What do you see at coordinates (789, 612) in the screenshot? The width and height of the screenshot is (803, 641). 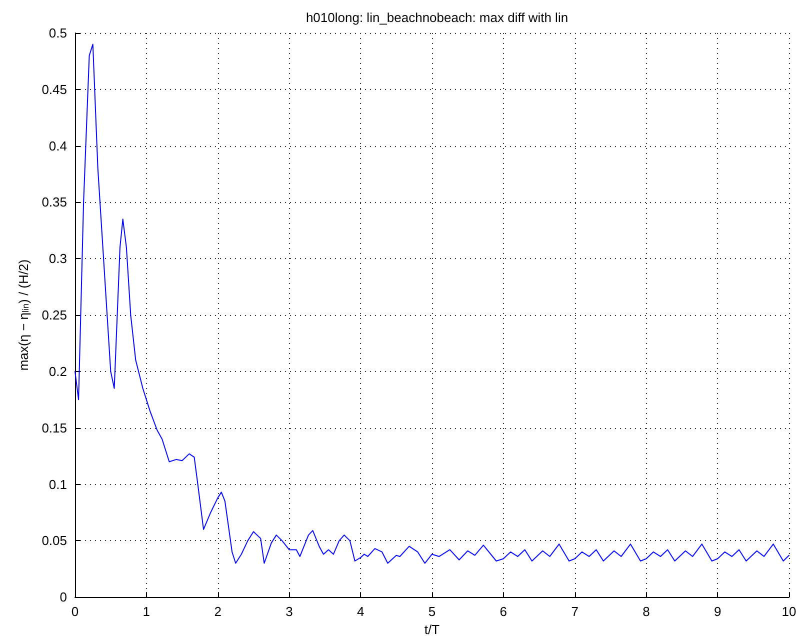 I see `x-tick-label: 10` at bounding box center [789, 612].